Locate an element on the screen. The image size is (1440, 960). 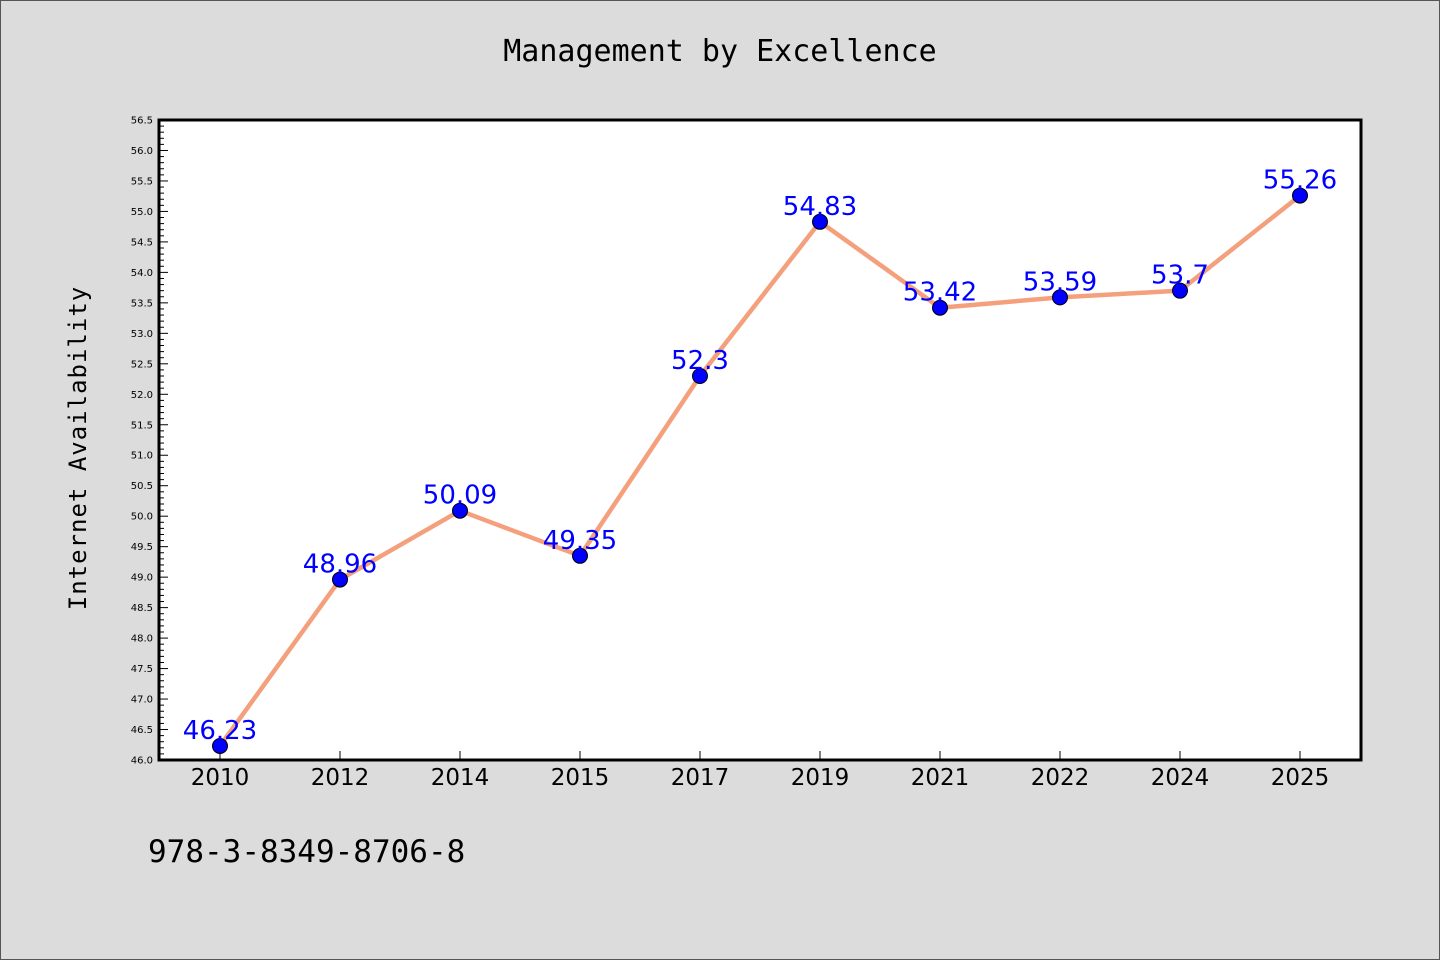
x-tick-label: 2022 is located at coordinates (1060, 778).